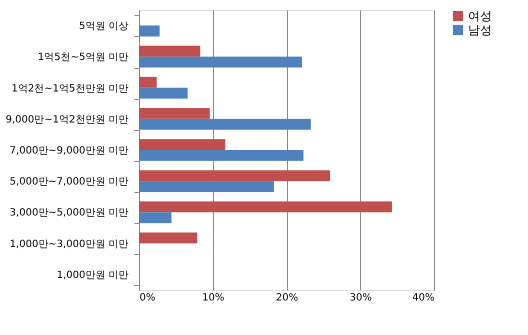  I want to click on y-tick-label: 1,000만~3,000만원 미만, so click(69, 244).